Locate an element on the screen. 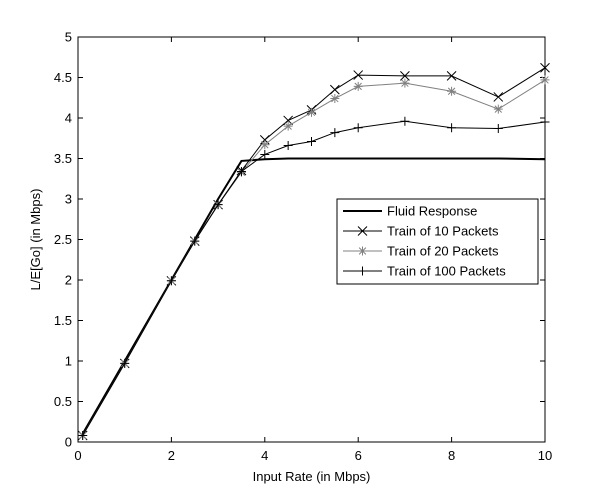 This screenshot has width=602, height=498. y-tick-label: 1 is located at coordinates (68, 361).